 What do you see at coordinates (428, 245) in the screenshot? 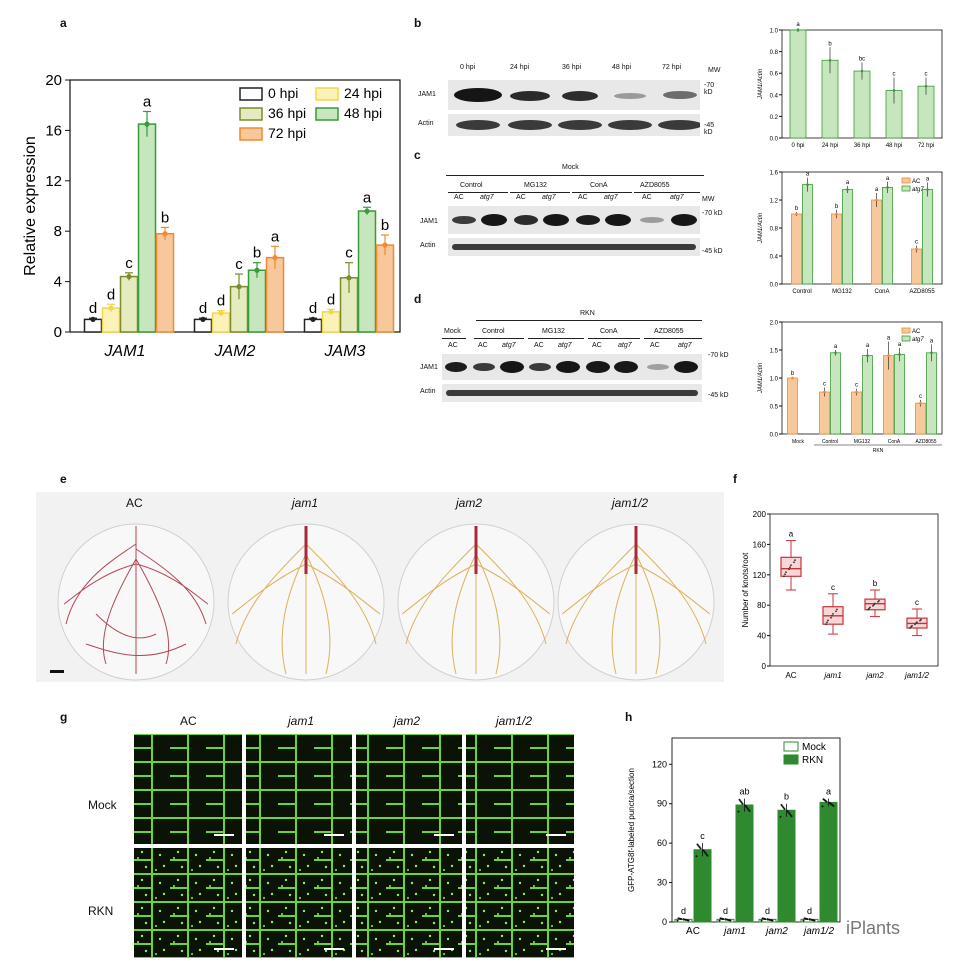
I see `blot-c-row-actin: Actin` at bounding box center [428, 245].